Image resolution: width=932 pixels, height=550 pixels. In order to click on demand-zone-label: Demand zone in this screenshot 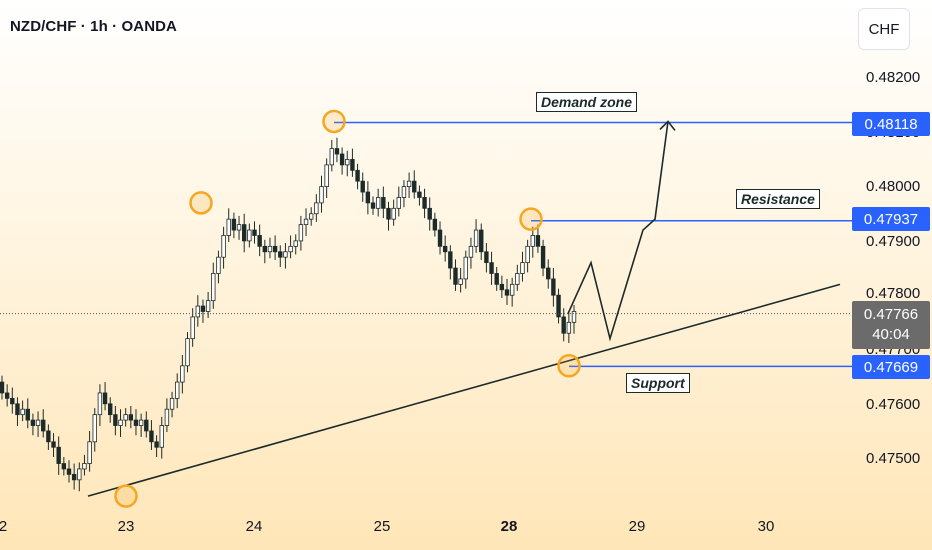, I will do `click(587, 102)`.